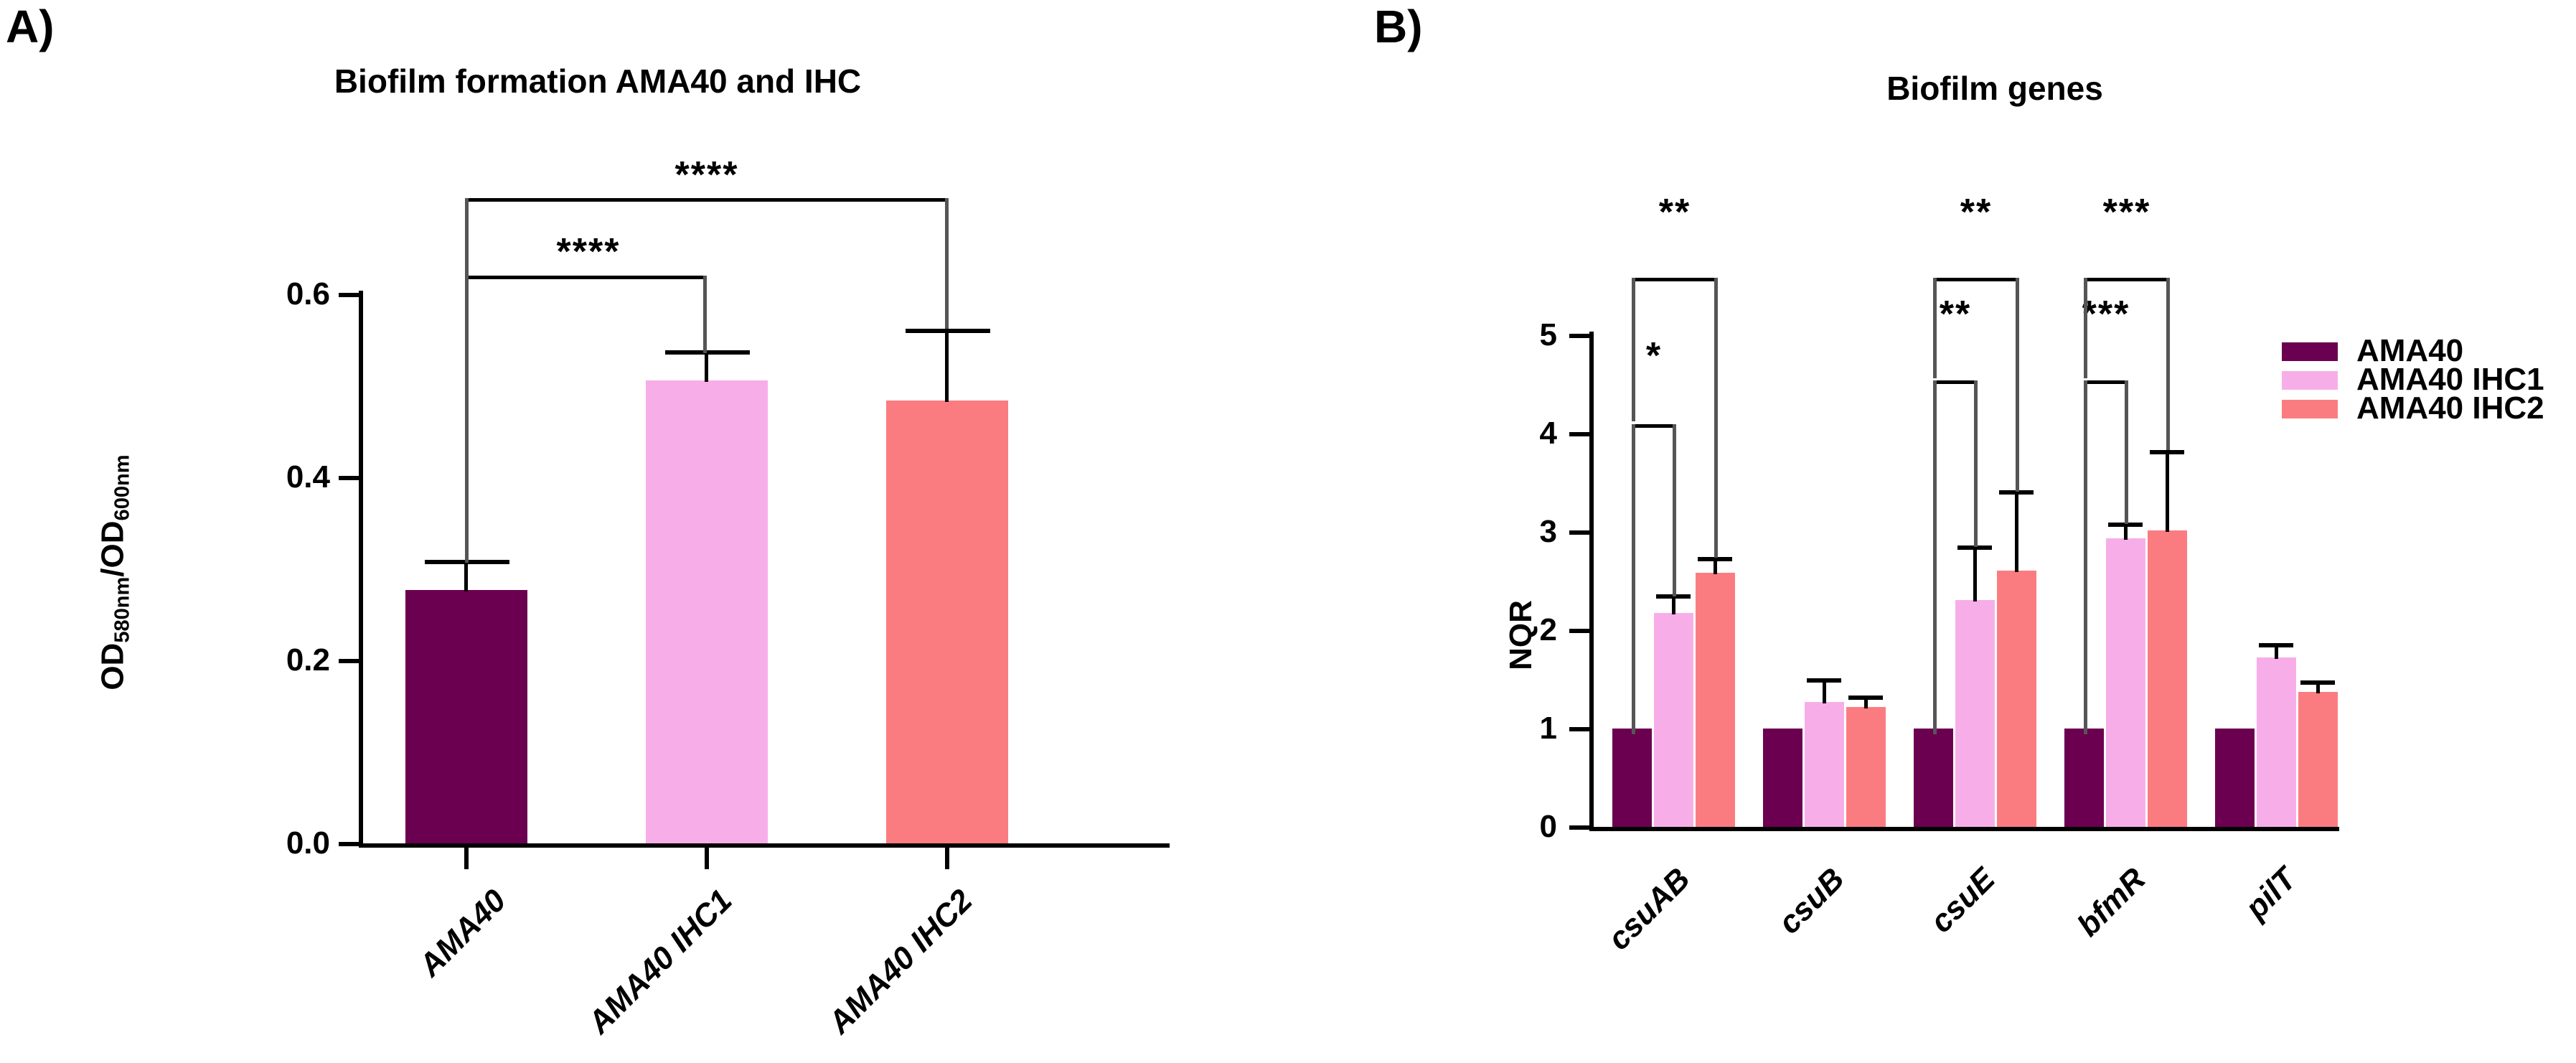  What do you see at coordinates (462, 934) in the screenshot?
I see `panel-a-xlabel-ama40: AMA40` at bounding box center [462, 934].